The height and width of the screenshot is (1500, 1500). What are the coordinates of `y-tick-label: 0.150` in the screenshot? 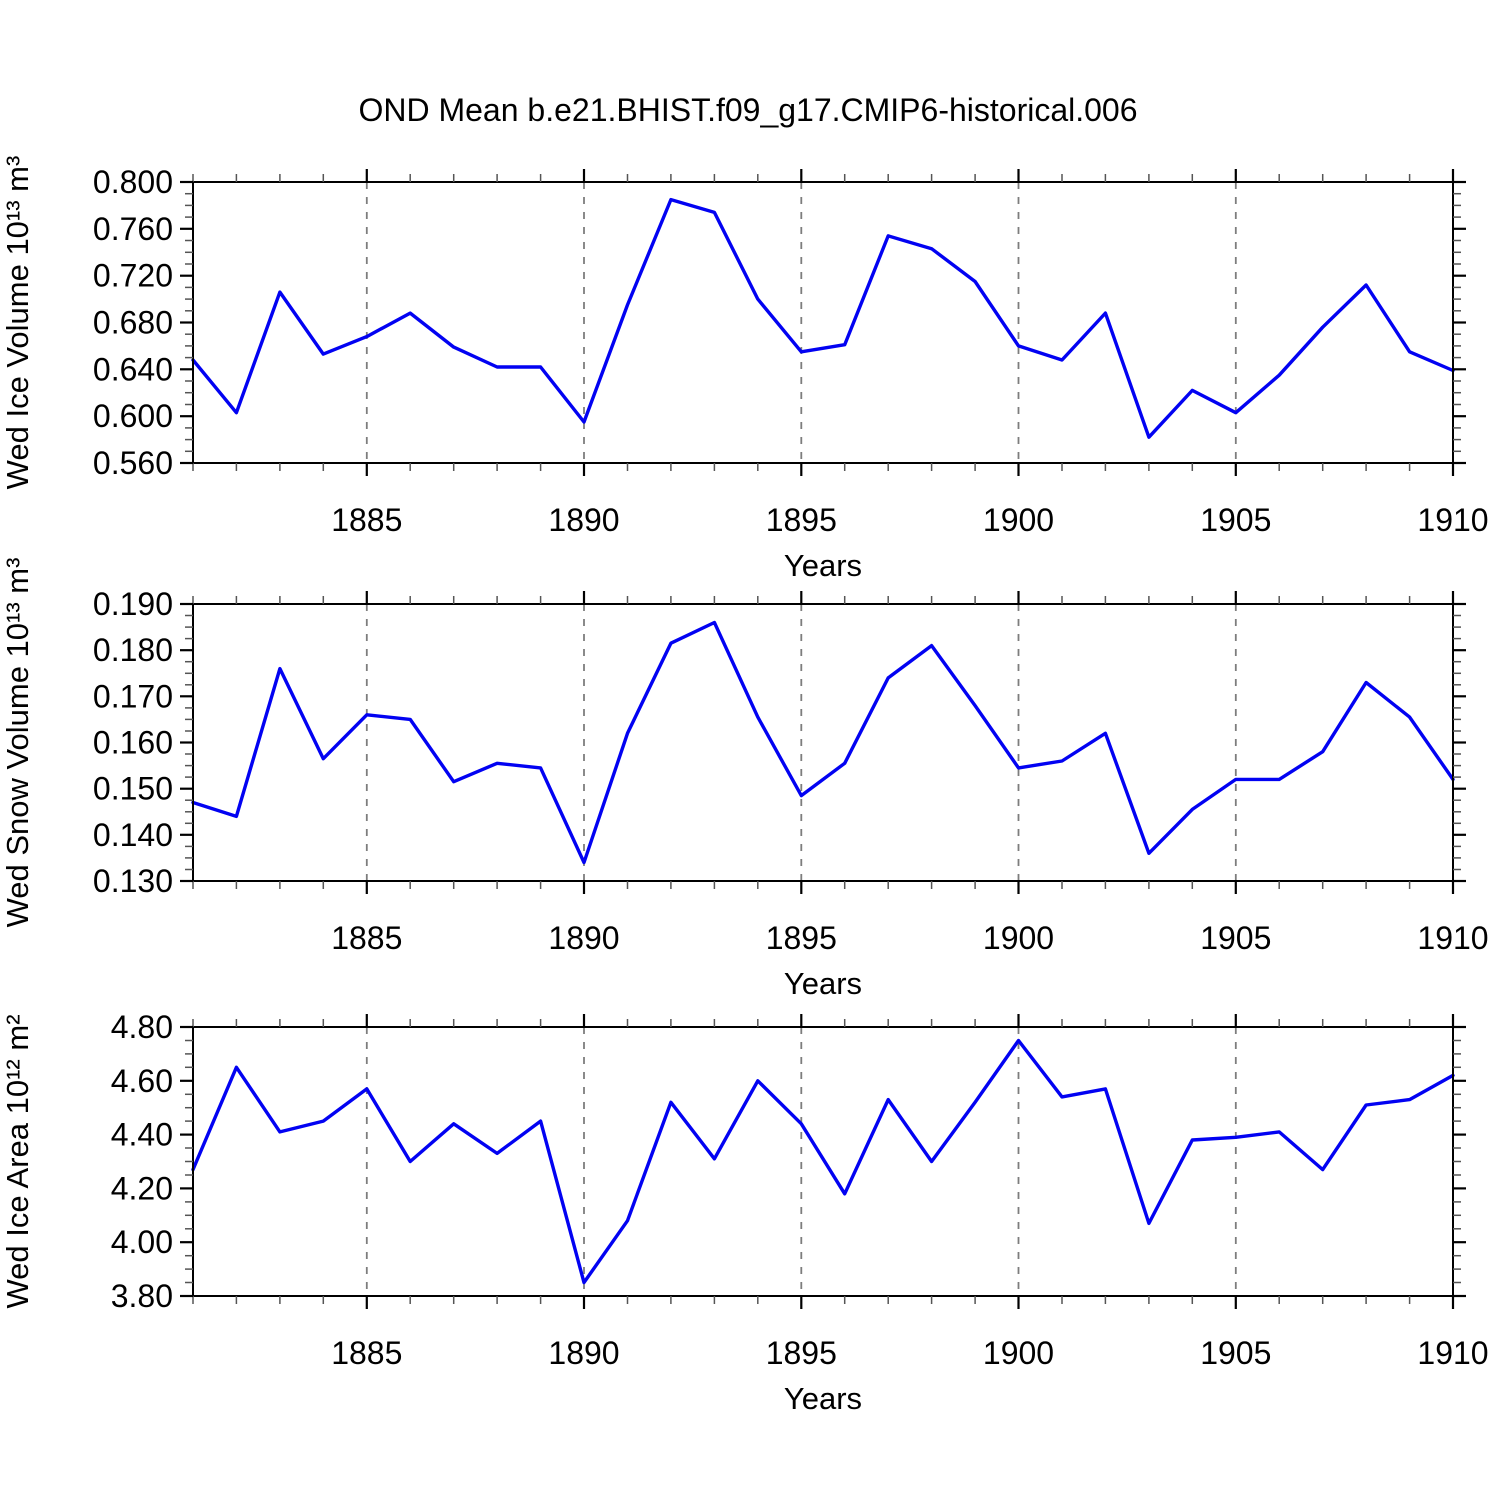 It's located at (133, 789).